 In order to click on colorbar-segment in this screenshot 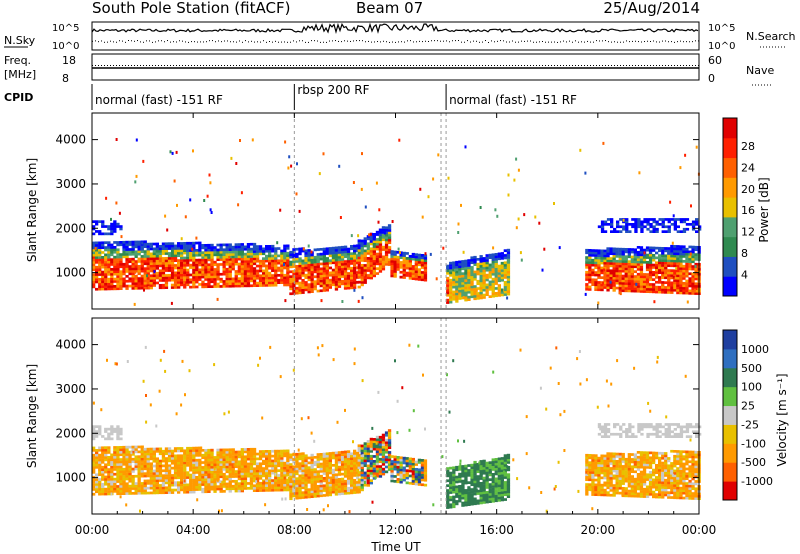, I will do `click(730, 227)`.